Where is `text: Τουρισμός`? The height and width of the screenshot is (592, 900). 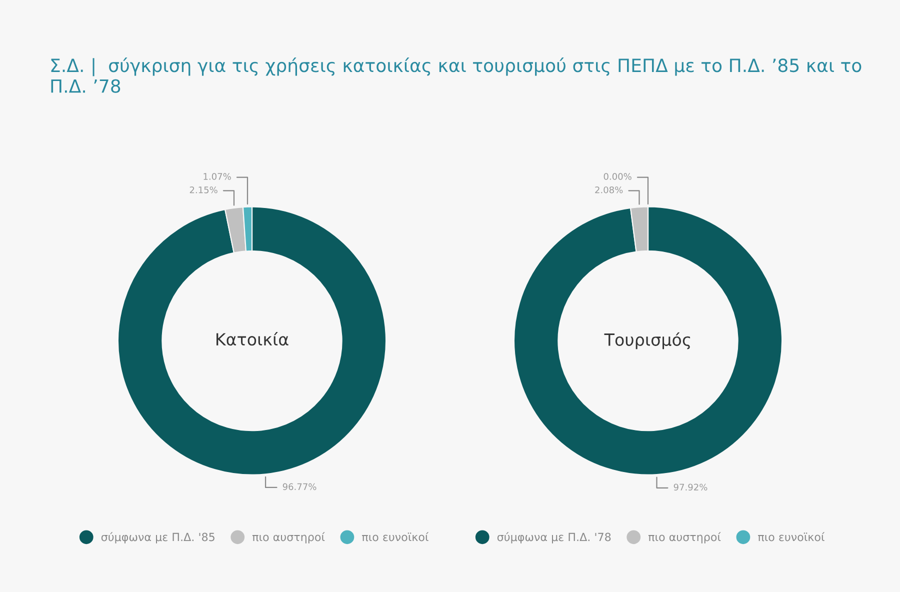 text: Τουρισμός is located at coordinates (647, 341).